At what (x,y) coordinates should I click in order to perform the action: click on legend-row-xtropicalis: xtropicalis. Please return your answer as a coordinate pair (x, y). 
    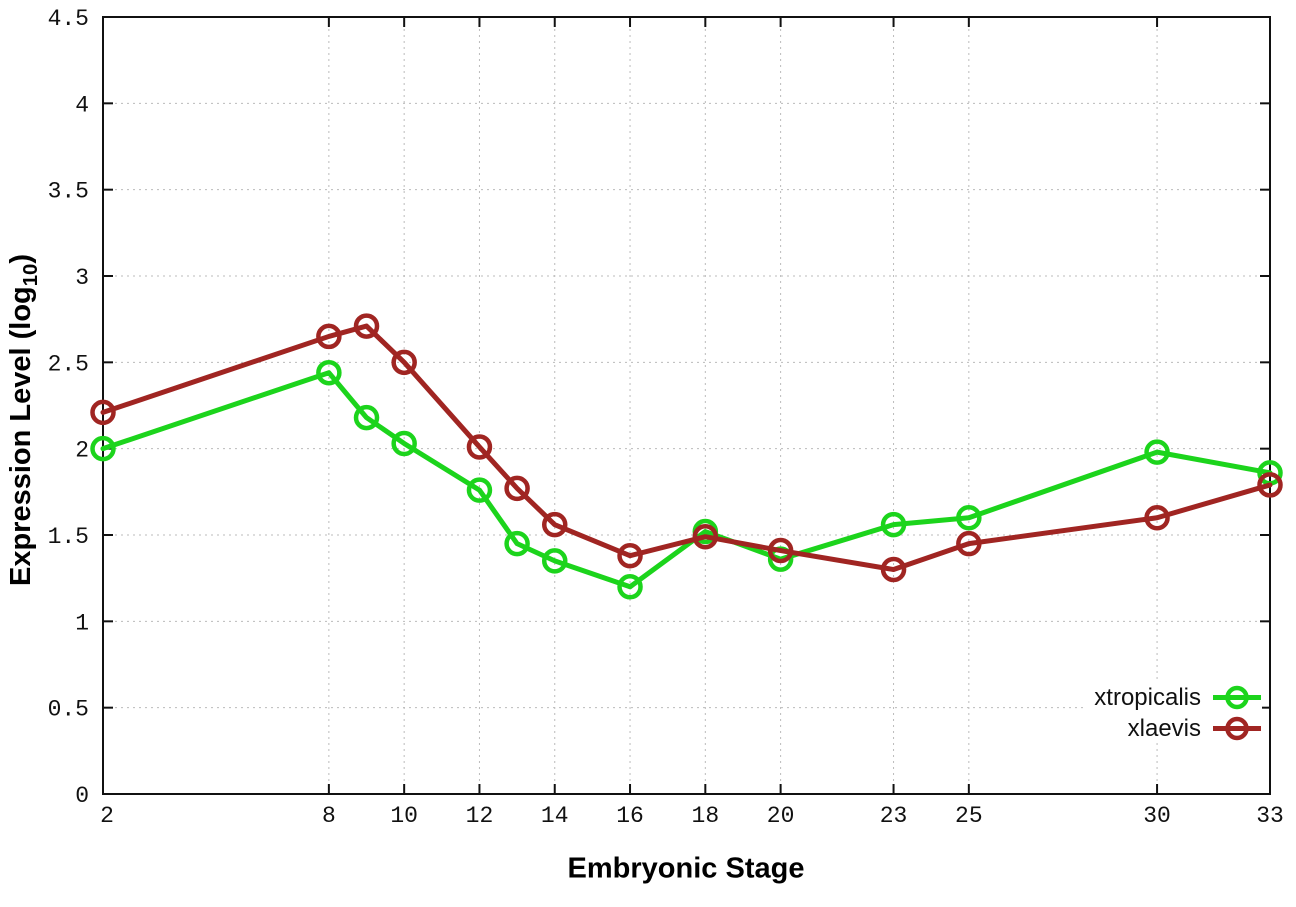
    Looking at the image, I should click on (1178, 697).